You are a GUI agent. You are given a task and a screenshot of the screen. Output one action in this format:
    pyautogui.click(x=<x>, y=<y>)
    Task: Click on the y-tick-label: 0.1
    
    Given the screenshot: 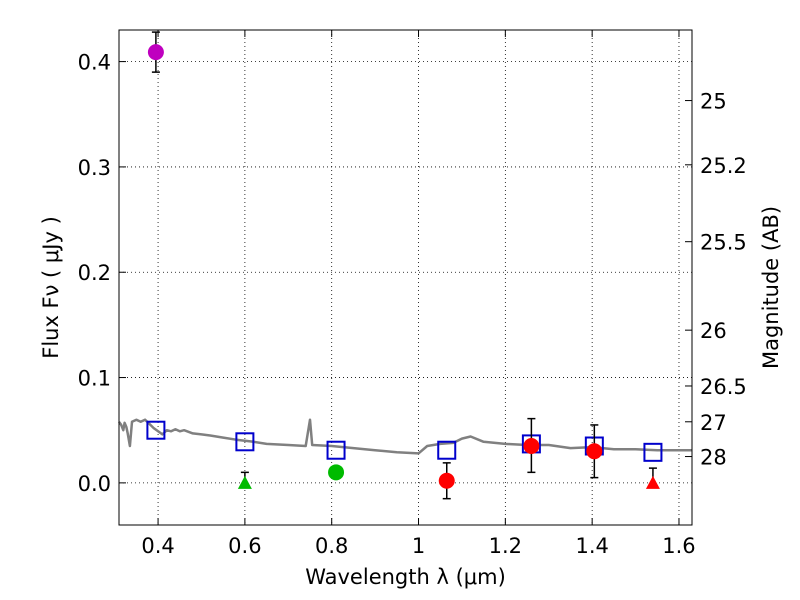 What is the action you would take?
    pyautogui.click(x=94, y=379)
    